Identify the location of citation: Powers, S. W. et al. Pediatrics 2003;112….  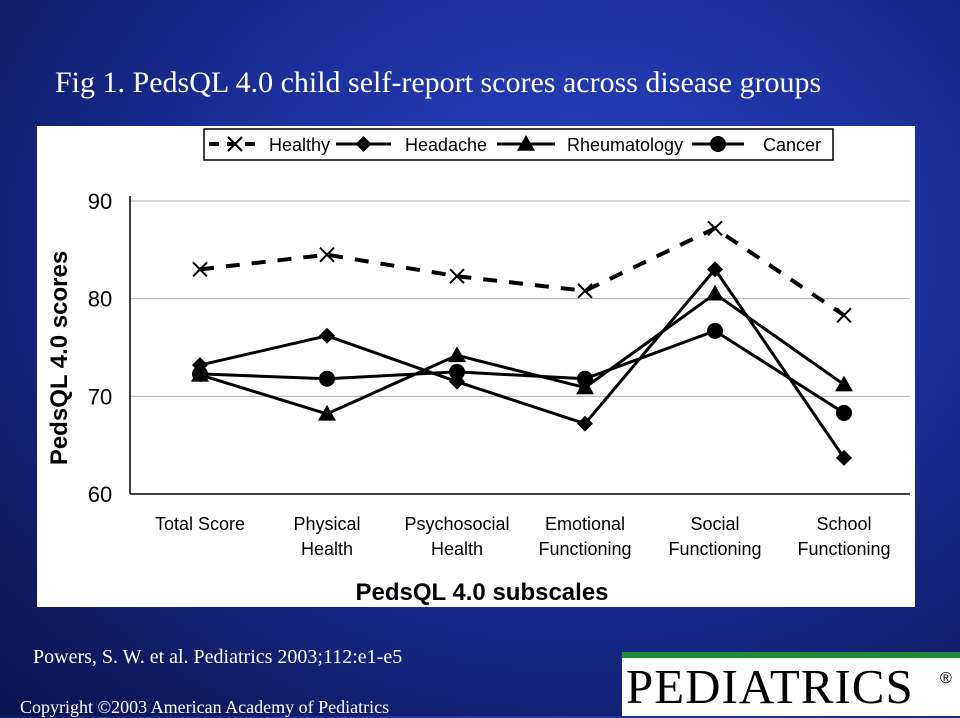
(218, 657).